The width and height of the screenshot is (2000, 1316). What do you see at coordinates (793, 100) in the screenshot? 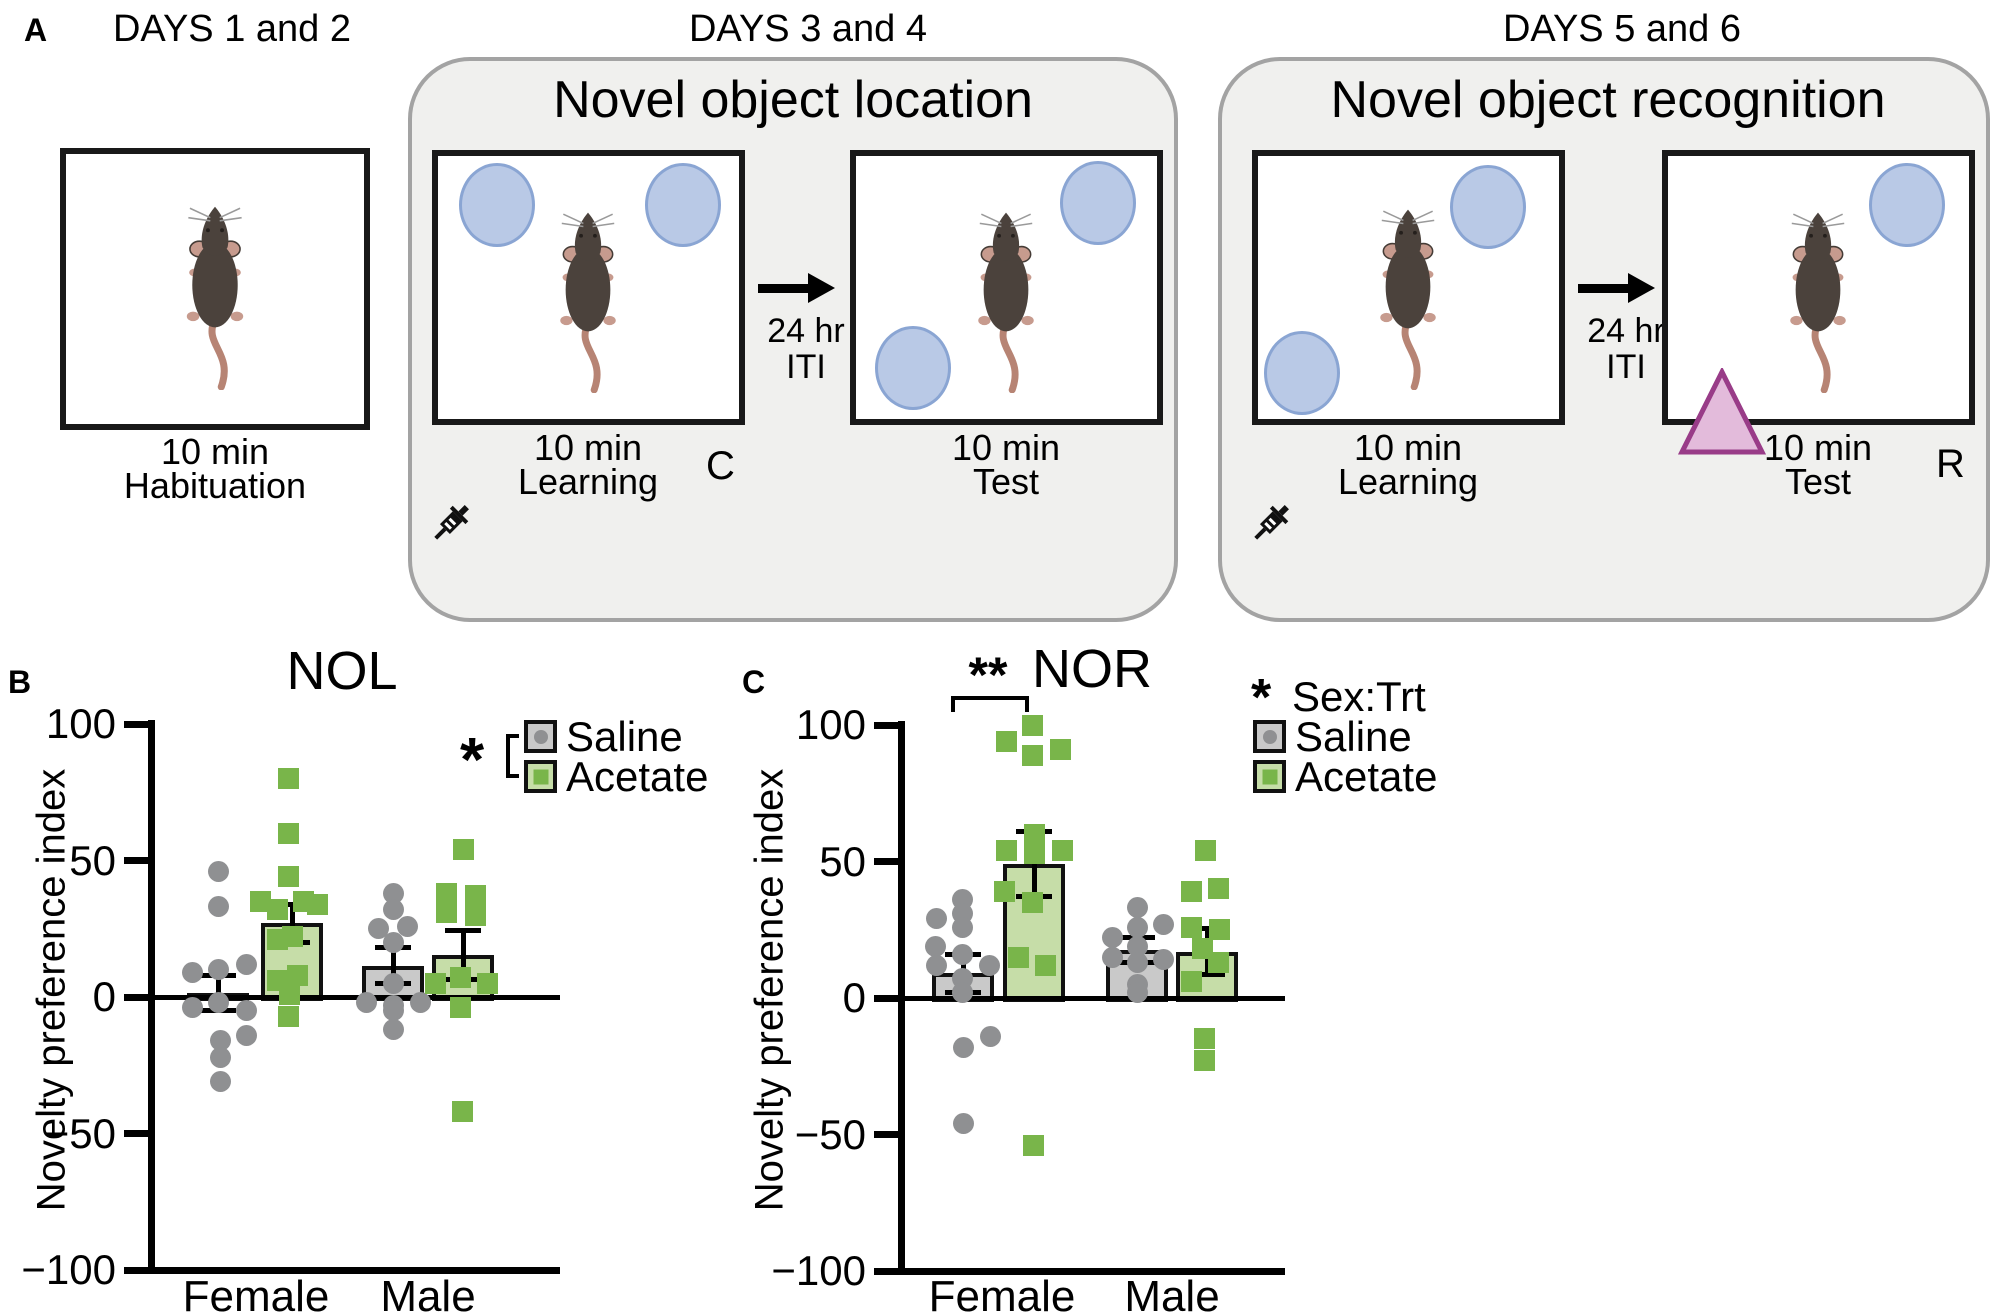
I see `nol-title: Novel object location` at bounding box center [793, 100].